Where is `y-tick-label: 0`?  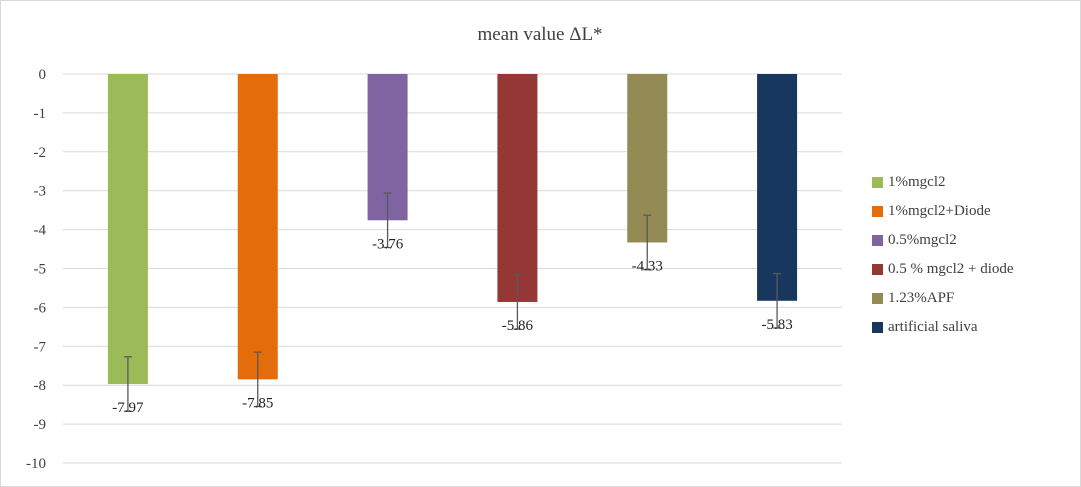
y-tick-label: 0 is located at coordinates (43, 75).